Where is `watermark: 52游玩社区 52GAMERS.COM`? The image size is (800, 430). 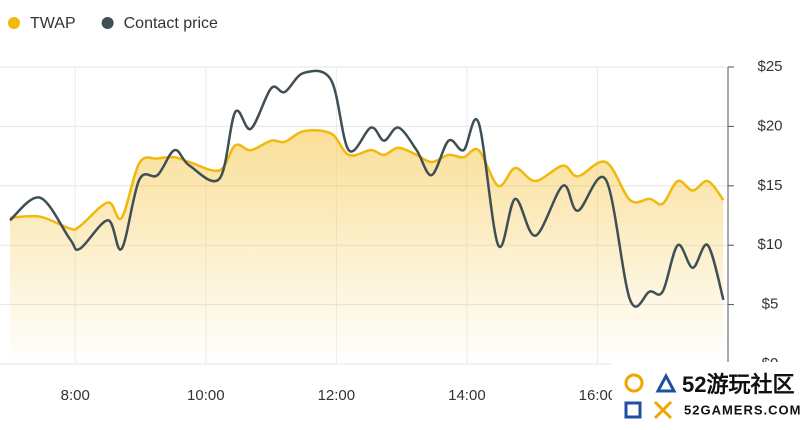 watermark: 52游玩社区 52GAMERS.COM is located at coordinates (706, 396).